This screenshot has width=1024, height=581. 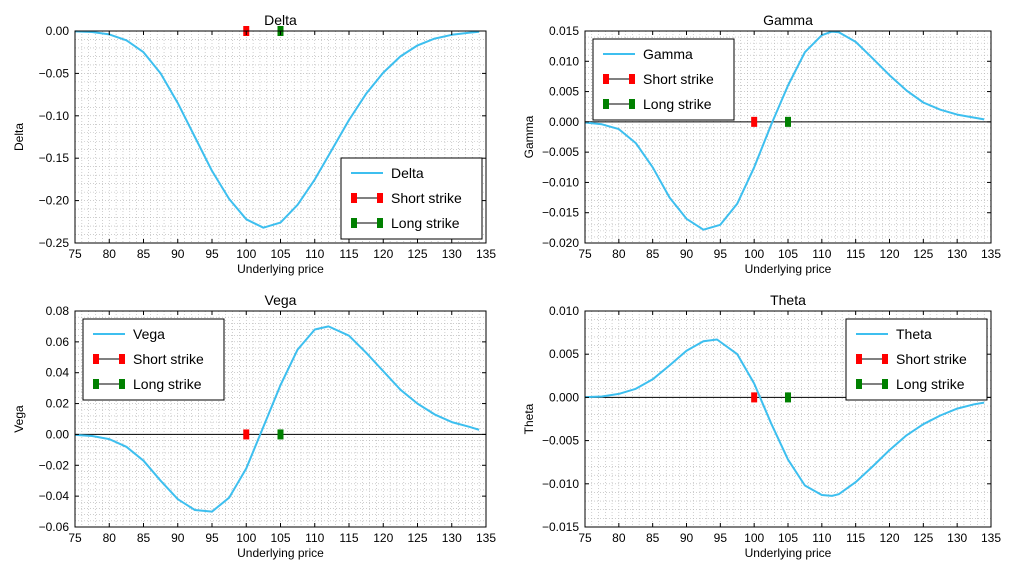 What do you see at coordinates (529, 136) in the screenshot?
I see `gamma-y-axis-label: Gamma` at bounding box center [529, 136].